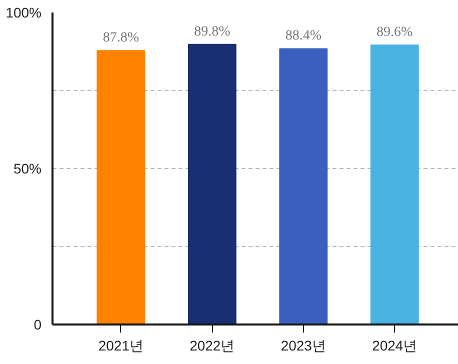 The height and width of the screenshot is (364, 458). Describe the element at coordinates (27, 168) in the screenshot. I see `y-tick-label: 50%` at that location.